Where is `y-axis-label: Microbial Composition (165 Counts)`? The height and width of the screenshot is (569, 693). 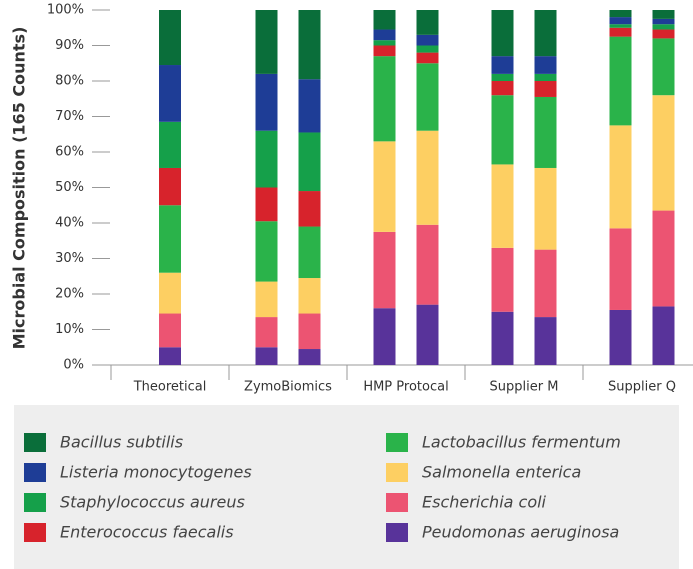 y-axis-label: Microbial Composition (165 Counts) is located at coordinates (19, 188).